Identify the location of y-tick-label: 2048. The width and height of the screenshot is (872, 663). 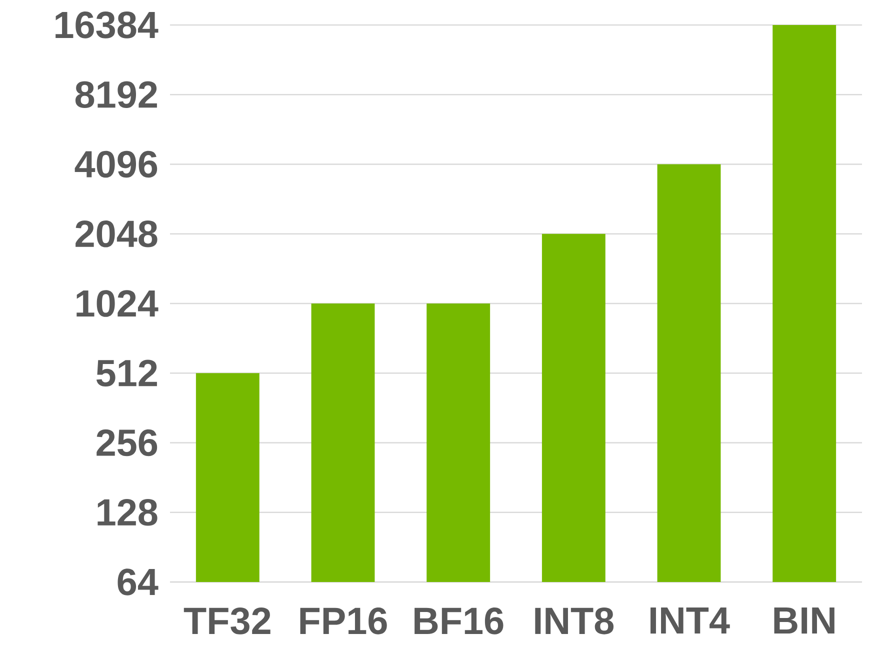
(117, 234).